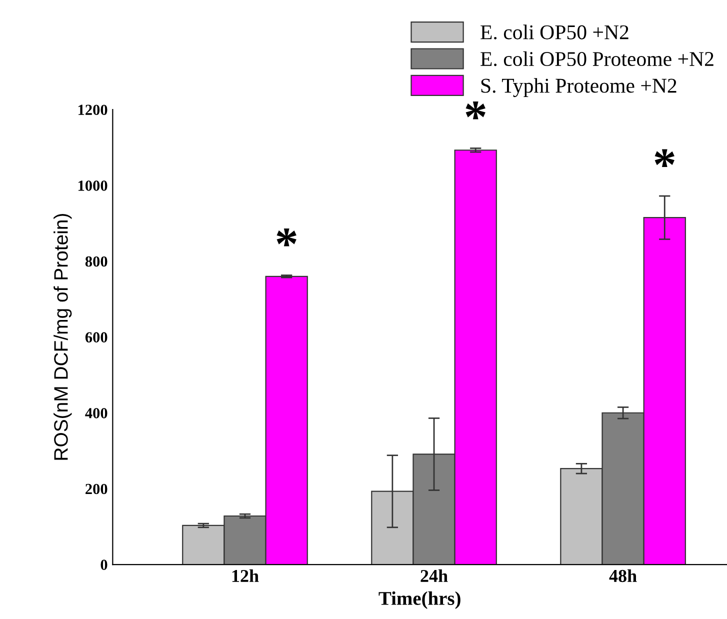 This screenshot has width=727, height=619. Describe the element at coordinates (597, 58) in the screenshot. I see `legend-label: E. coli OP50 Proteome +N2` at that location.